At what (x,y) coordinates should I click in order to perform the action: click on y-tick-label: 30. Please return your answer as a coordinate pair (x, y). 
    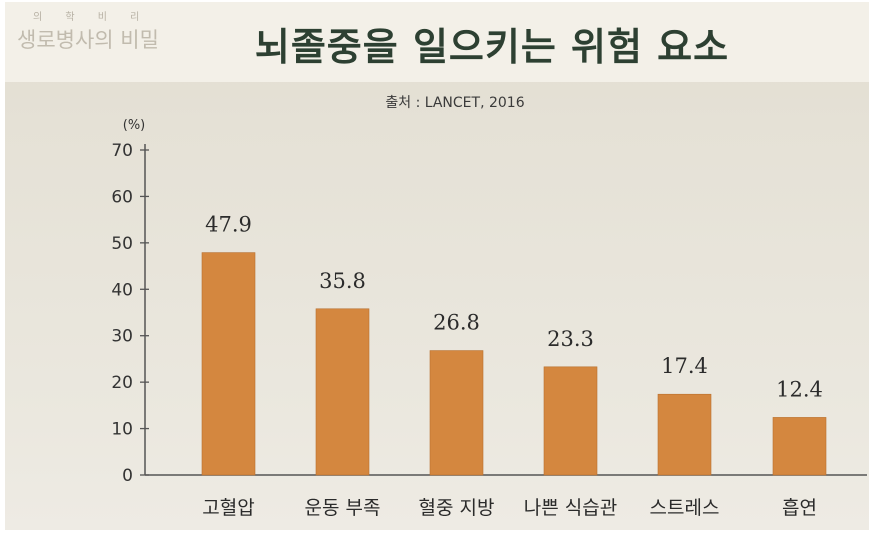
    Looking at the image, I should click on (122, 337).